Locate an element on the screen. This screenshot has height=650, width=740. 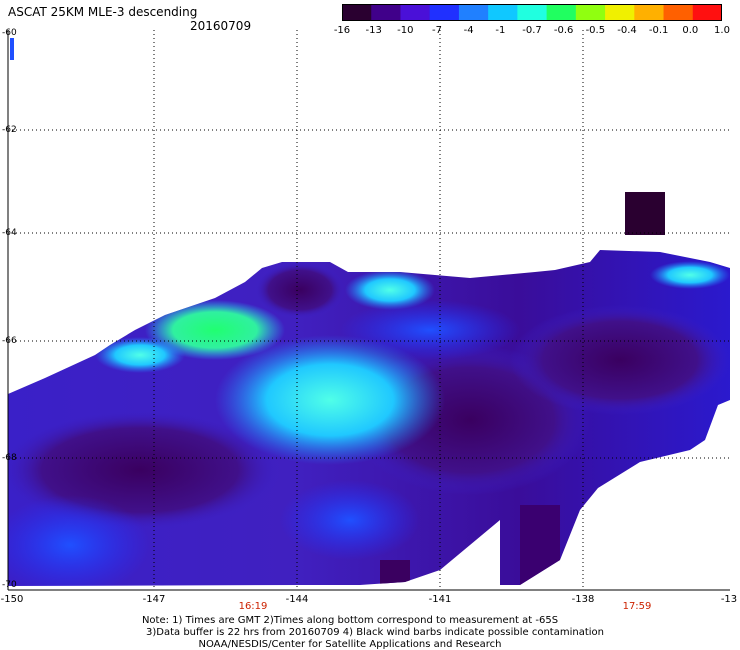
lat-label: -66 is located at coordinates (9, 341).